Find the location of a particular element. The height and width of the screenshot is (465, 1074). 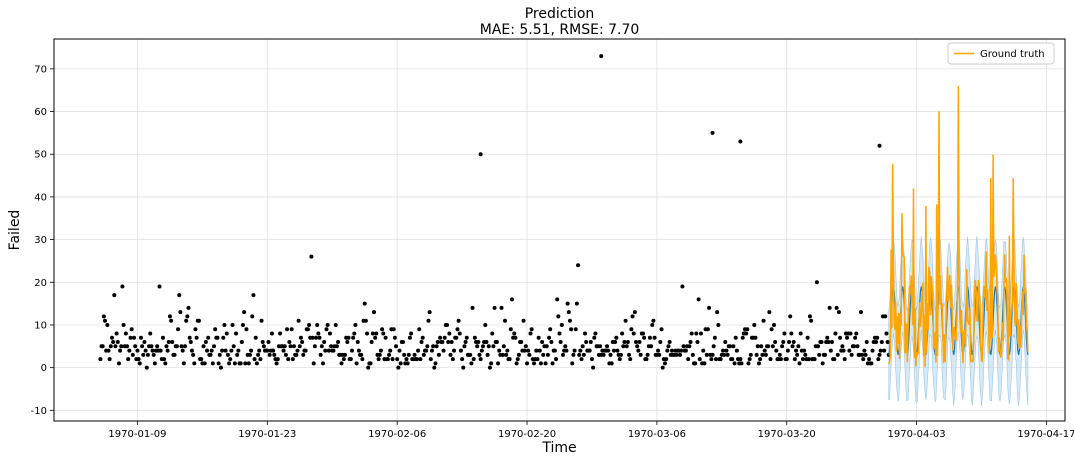

x-tick-label: 1970-04-17 is located at coordinates (1045, 434).